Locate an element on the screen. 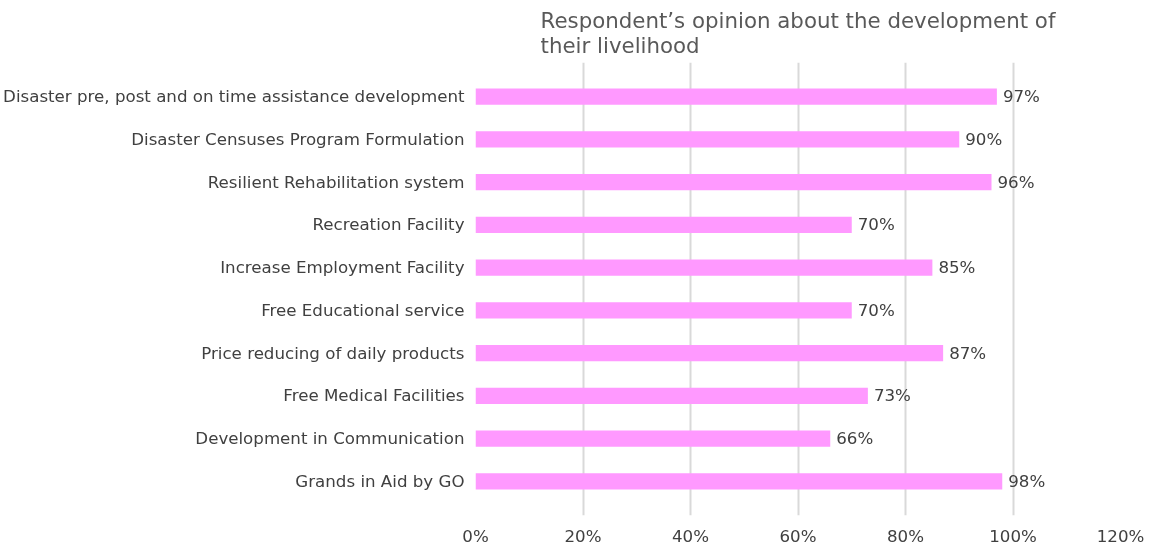  x-tick-label: 20% is located at coordinates (583, 536).